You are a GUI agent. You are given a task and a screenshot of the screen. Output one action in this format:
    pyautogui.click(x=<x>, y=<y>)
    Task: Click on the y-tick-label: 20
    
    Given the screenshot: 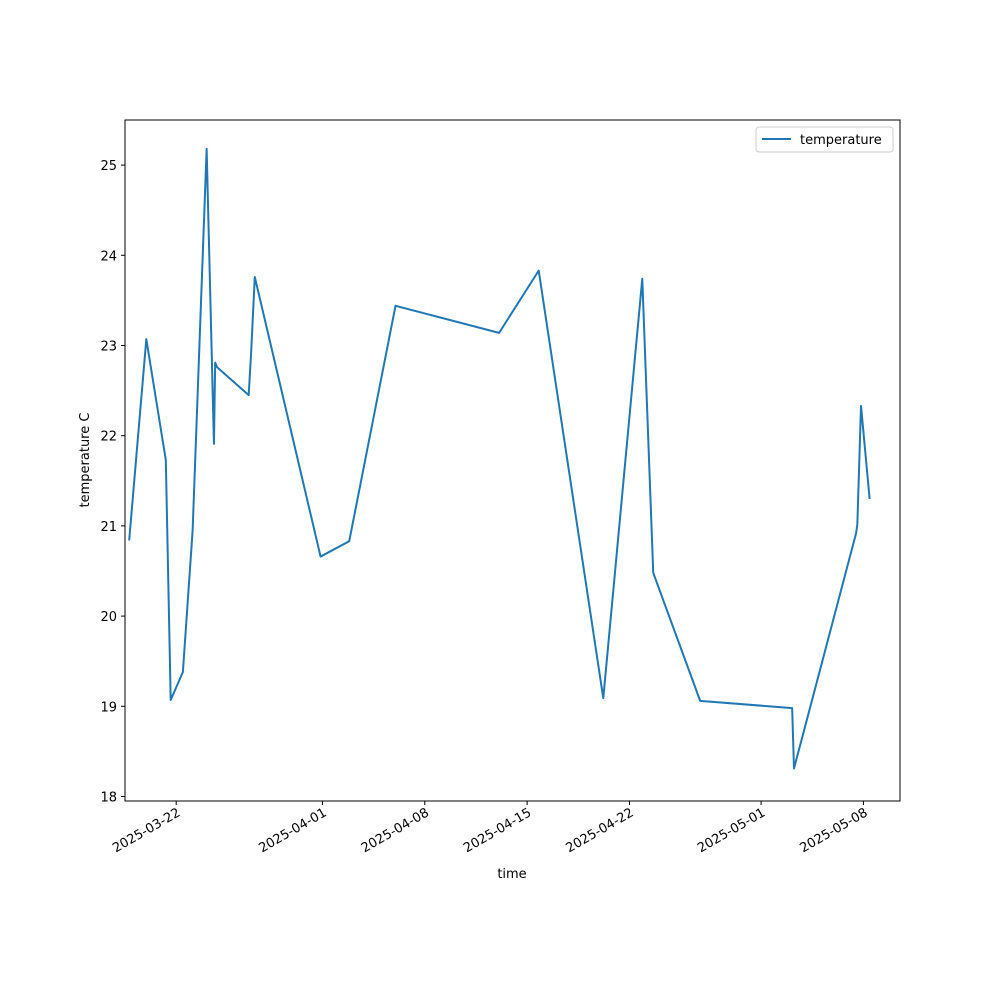 What is the action you would take?
    pyautogui.click(x=108, y=617)
    